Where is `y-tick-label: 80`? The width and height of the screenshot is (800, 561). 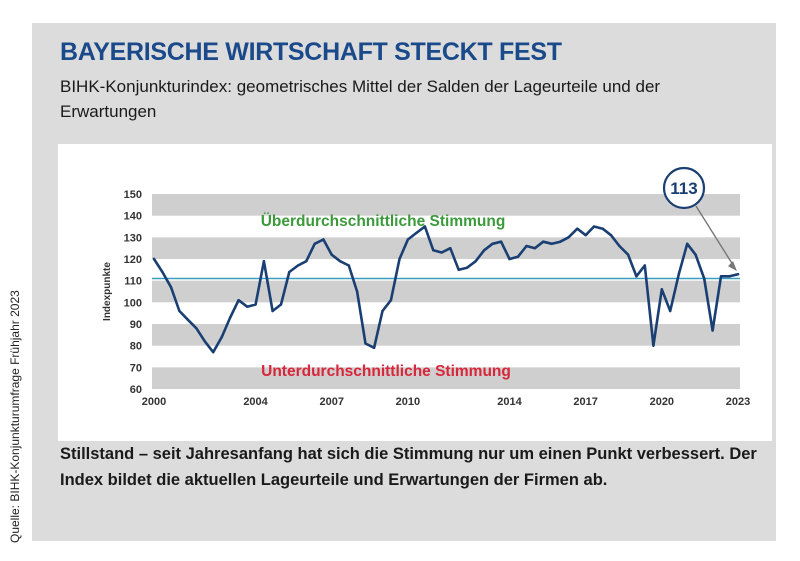
y-tick-label: 80 is located at coordinates (136, 347).